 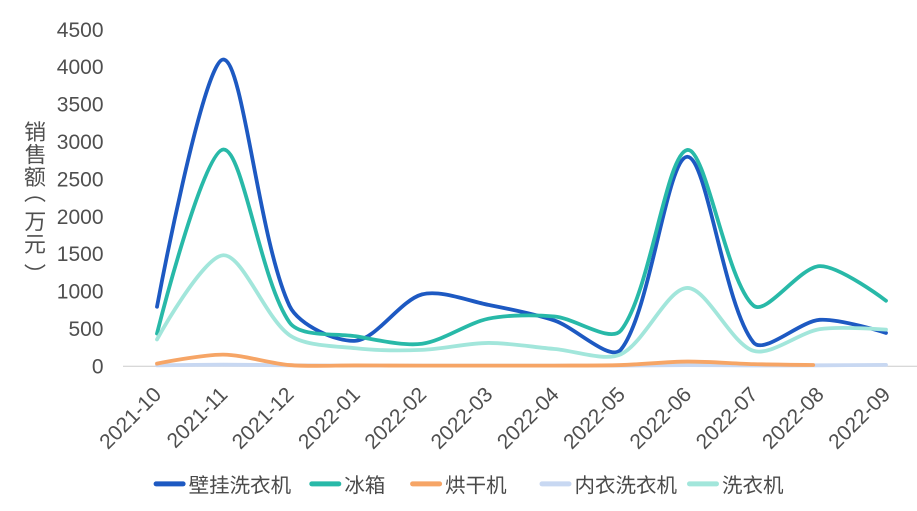 I want to click on svg-text: 2500, so click(x=80, y=179).